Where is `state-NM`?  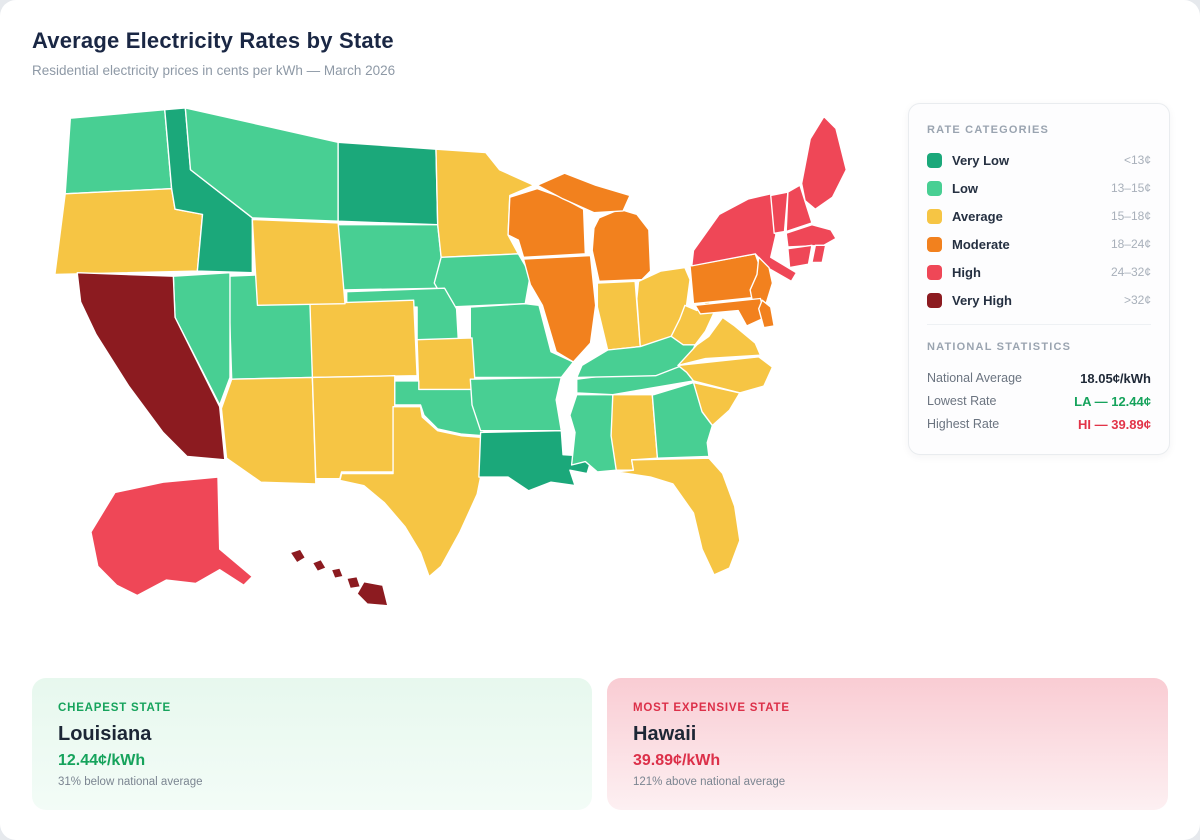 state-NM is located at coordinates (353, 427).